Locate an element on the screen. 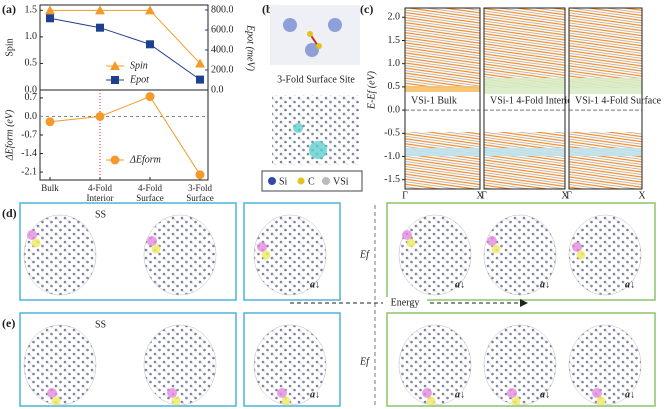 This screenshot has width=664, height=409. energy-label: Energy is located at coordinates (405, 302).